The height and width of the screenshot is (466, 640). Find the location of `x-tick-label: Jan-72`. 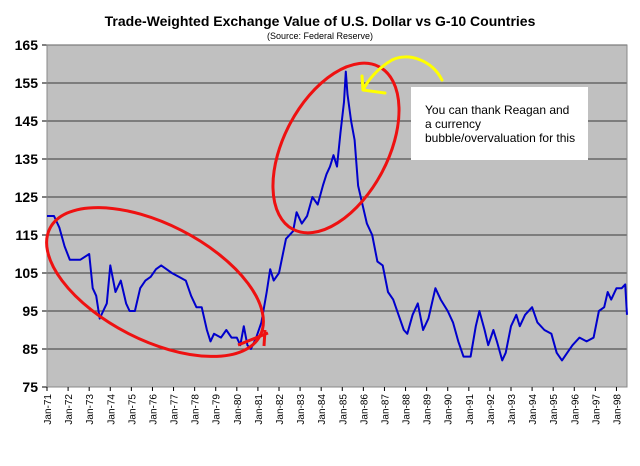

x-tick-label: Jan-72 is located at coordinates (69, 409).